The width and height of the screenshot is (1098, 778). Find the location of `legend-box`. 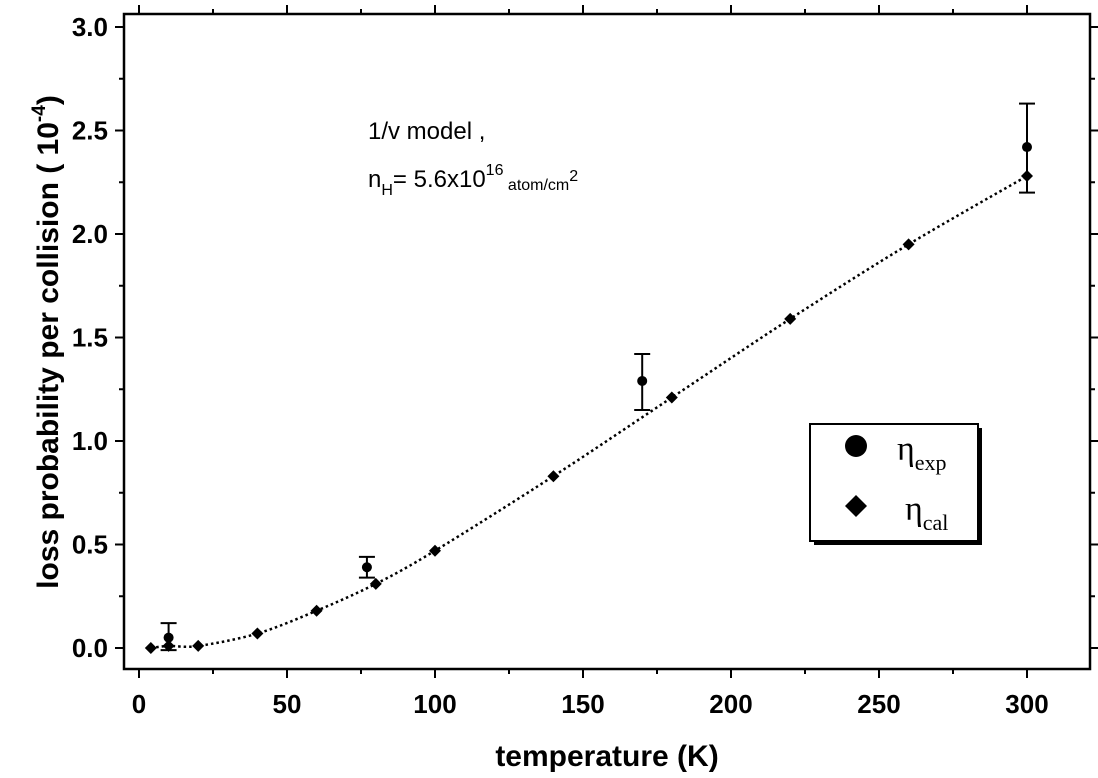

legend-box is located at coordinates (894, 482).